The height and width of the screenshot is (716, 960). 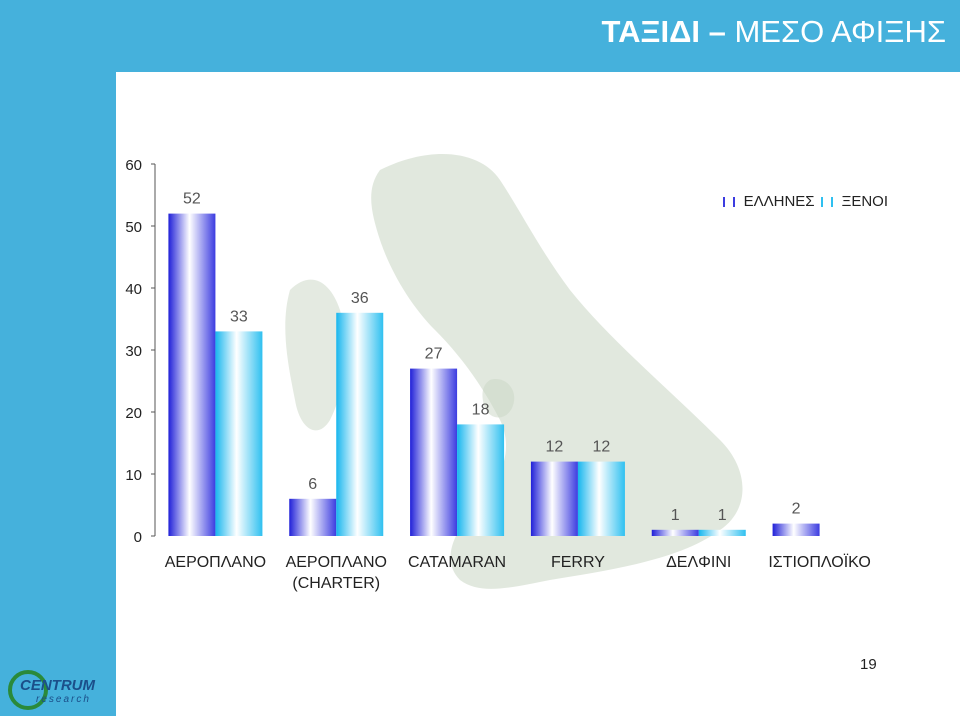 I want to click on y-tick-label: 50, so click(x=133, y=227).